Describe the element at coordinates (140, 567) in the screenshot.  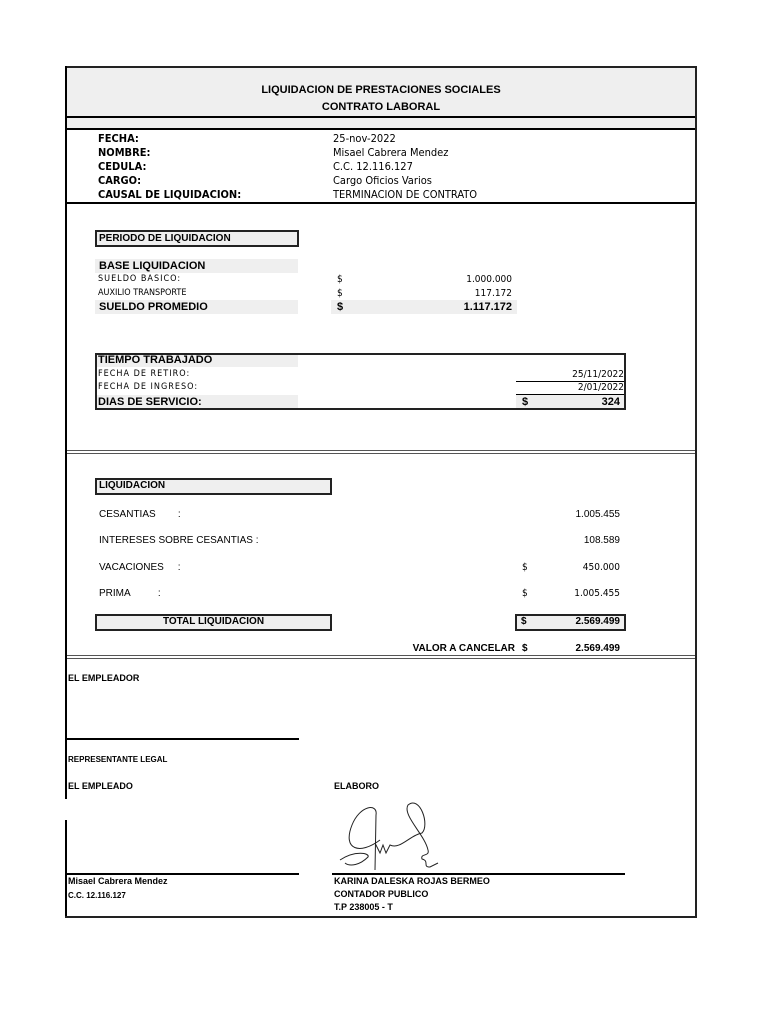
I see `vacaciones-label: VACACIONES :` at that location.